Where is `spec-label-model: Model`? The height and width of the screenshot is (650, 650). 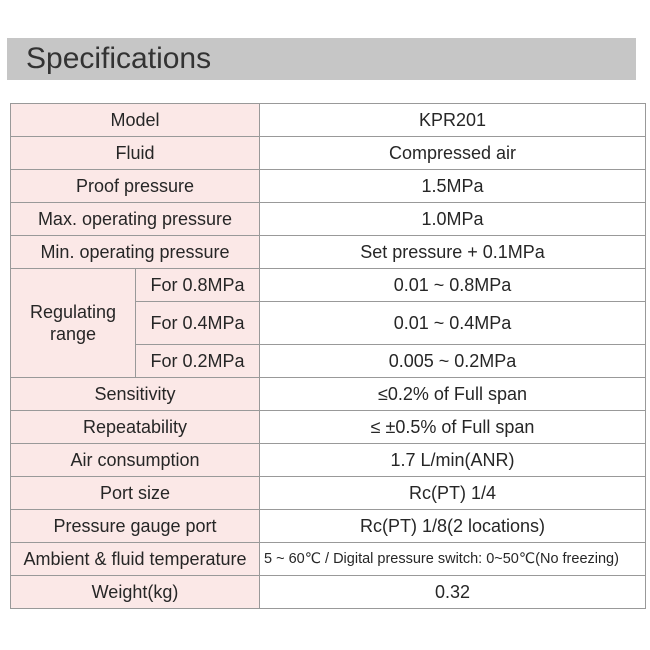 spec-label-model: Model is located at coordinates (135, 120).